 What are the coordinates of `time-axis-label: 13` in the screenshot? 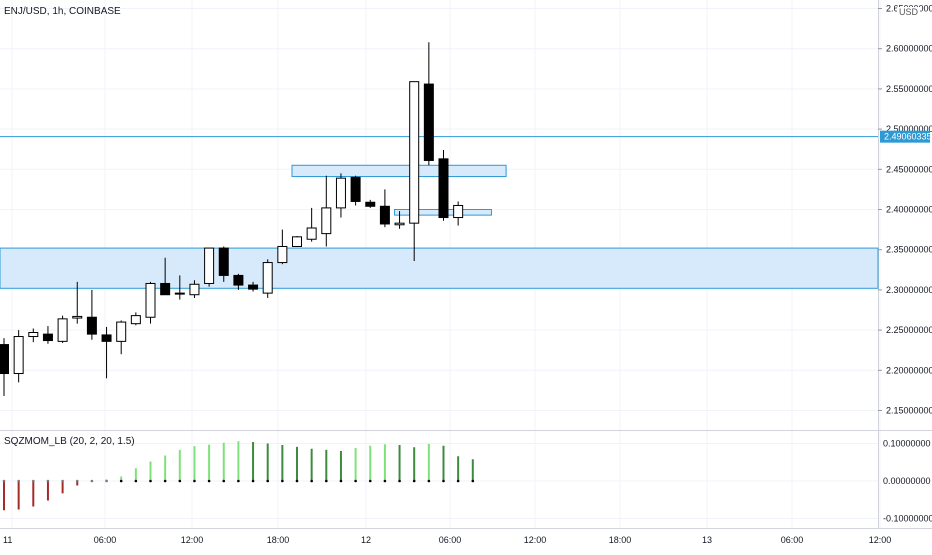 It's located at (707, 540).